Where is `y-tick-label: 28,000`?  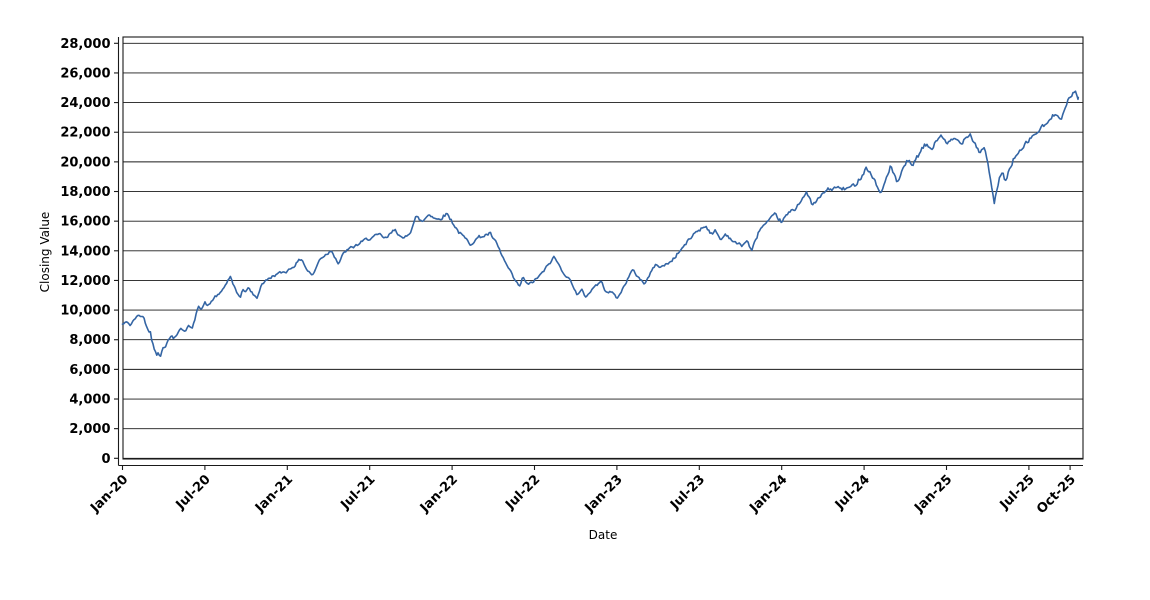 y-tick-label: 28,000 is located at coordinates (85, 44).